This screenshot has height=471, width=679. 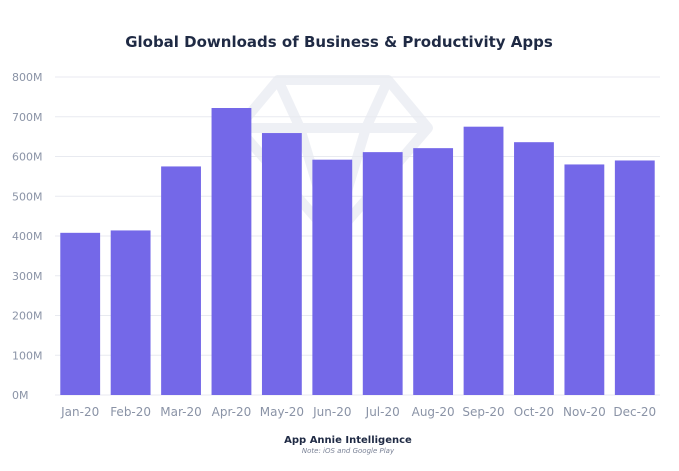 What do you see at coordinates (584, 412) in the screenshot?
I see `x-tick-label: Nov-20` at bounding box center [584, 412].